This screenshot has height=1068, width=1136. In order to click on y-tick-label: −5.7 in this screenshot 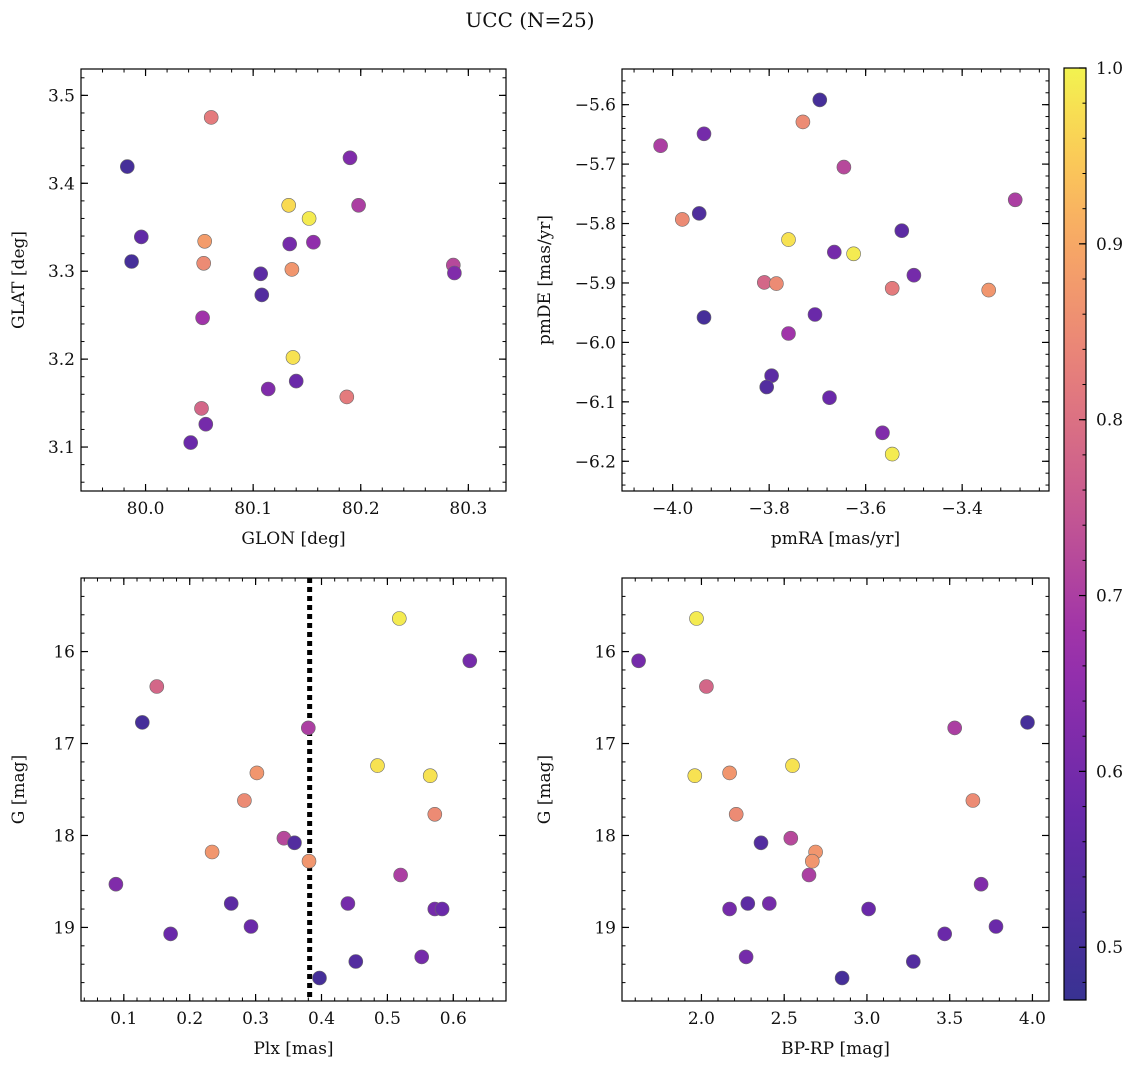, I will do `click(595, 165)`.